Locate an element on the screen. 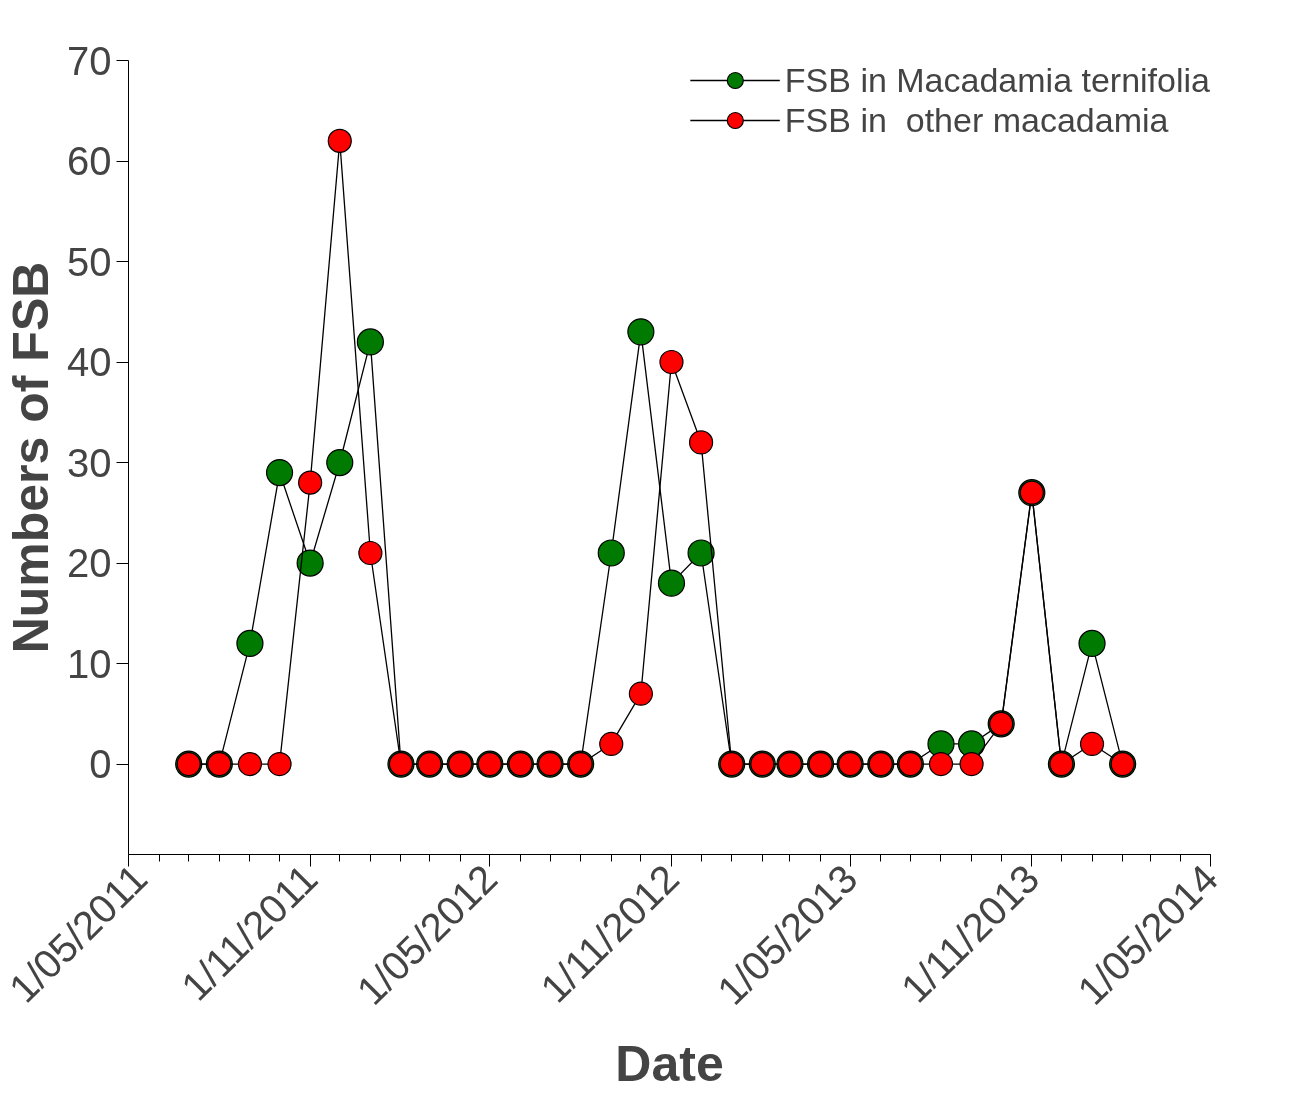 This screenshot has width=1291, height=1100. legend-label: FSB in other macadamia is located at coordinates (976, 120).